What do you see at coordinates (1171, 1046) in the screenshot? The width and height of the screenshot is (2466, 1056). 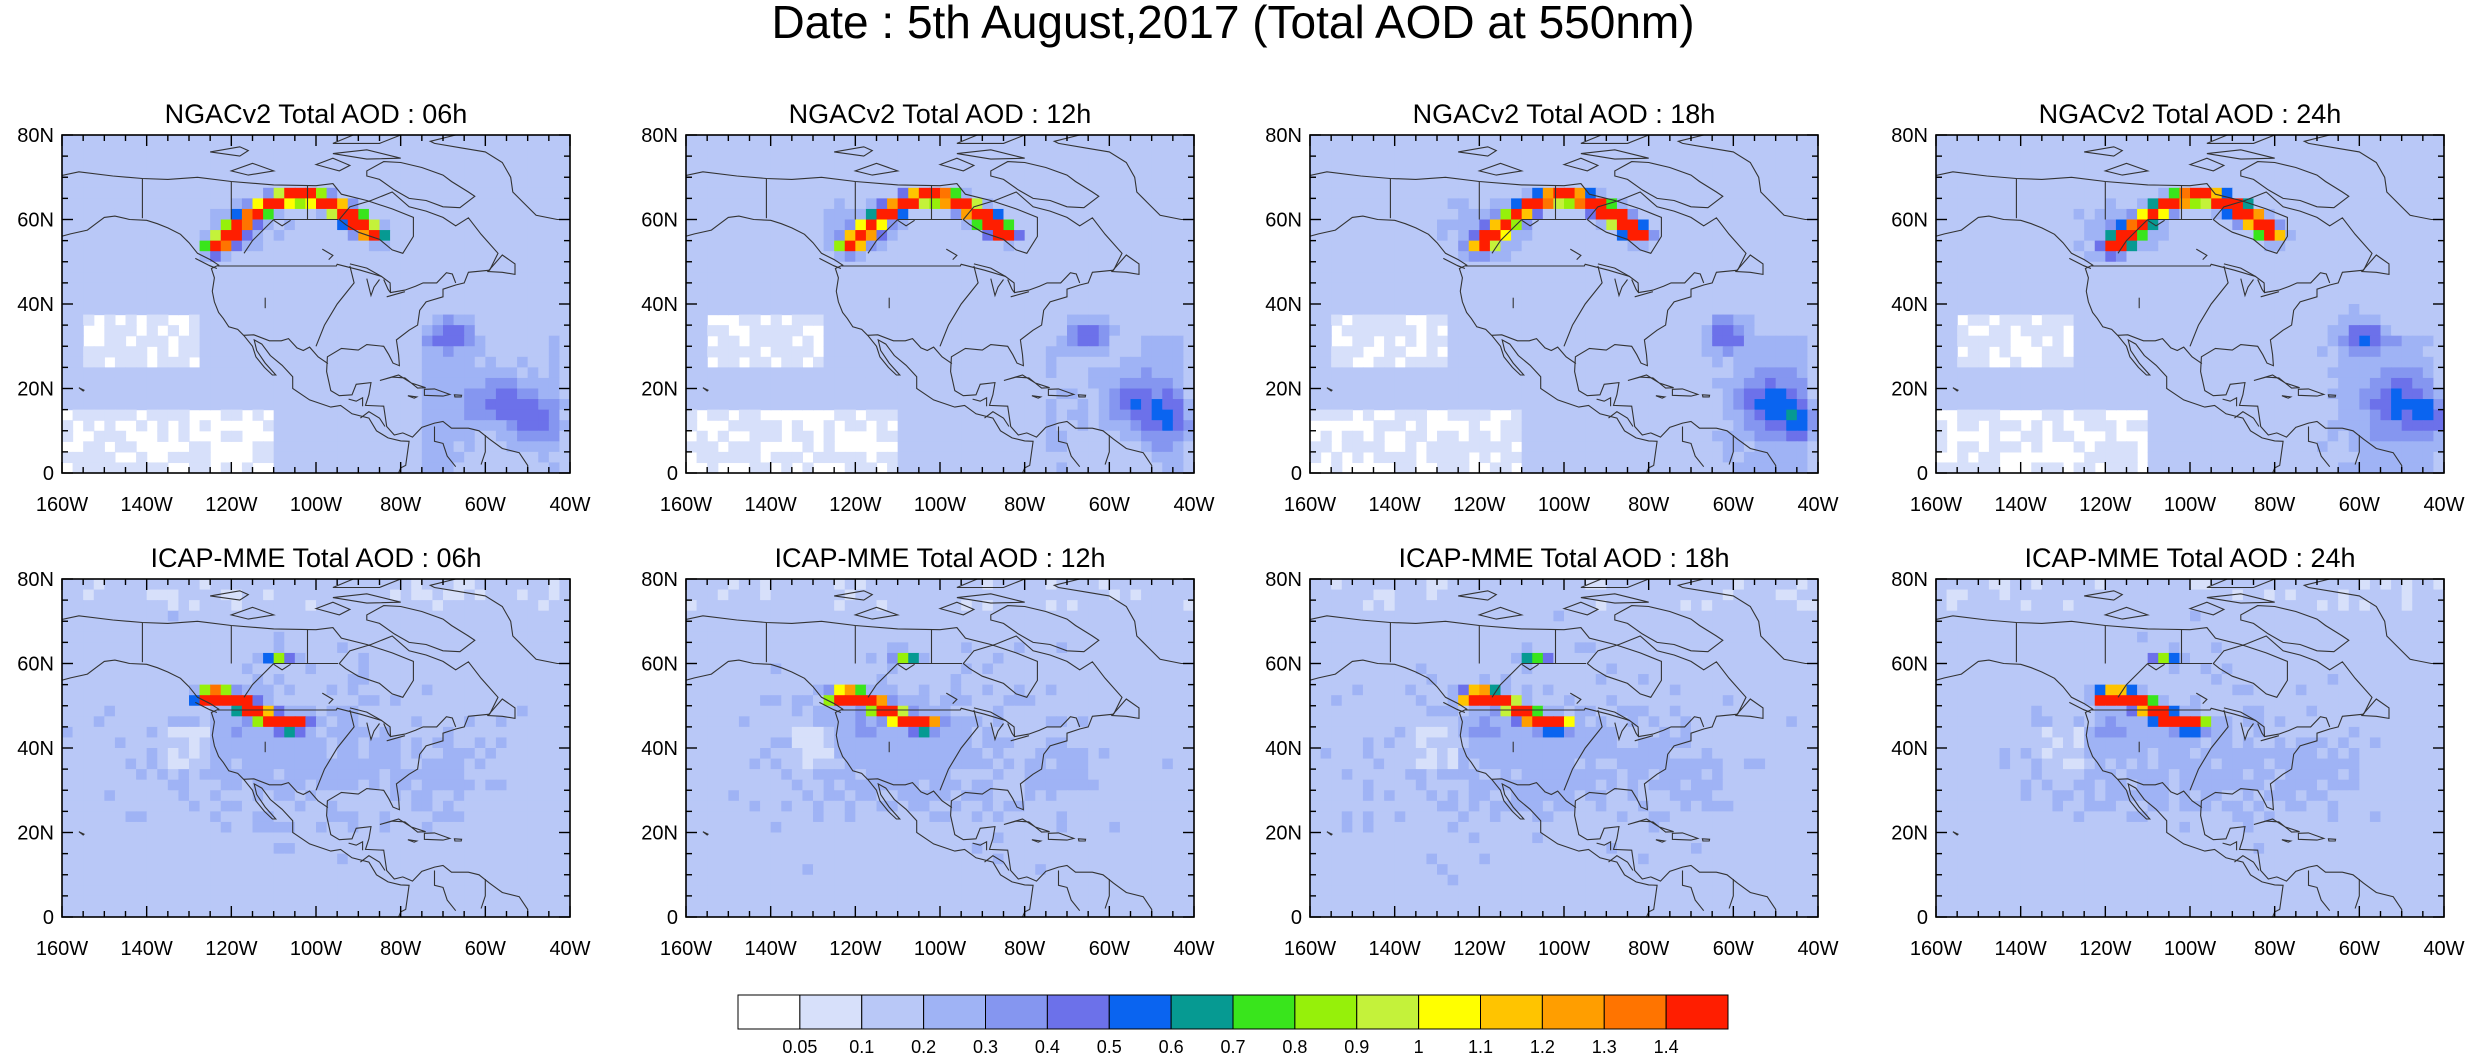 I see `colorbar-tick-label: 0.6` at bounding box center [1171, 1046].